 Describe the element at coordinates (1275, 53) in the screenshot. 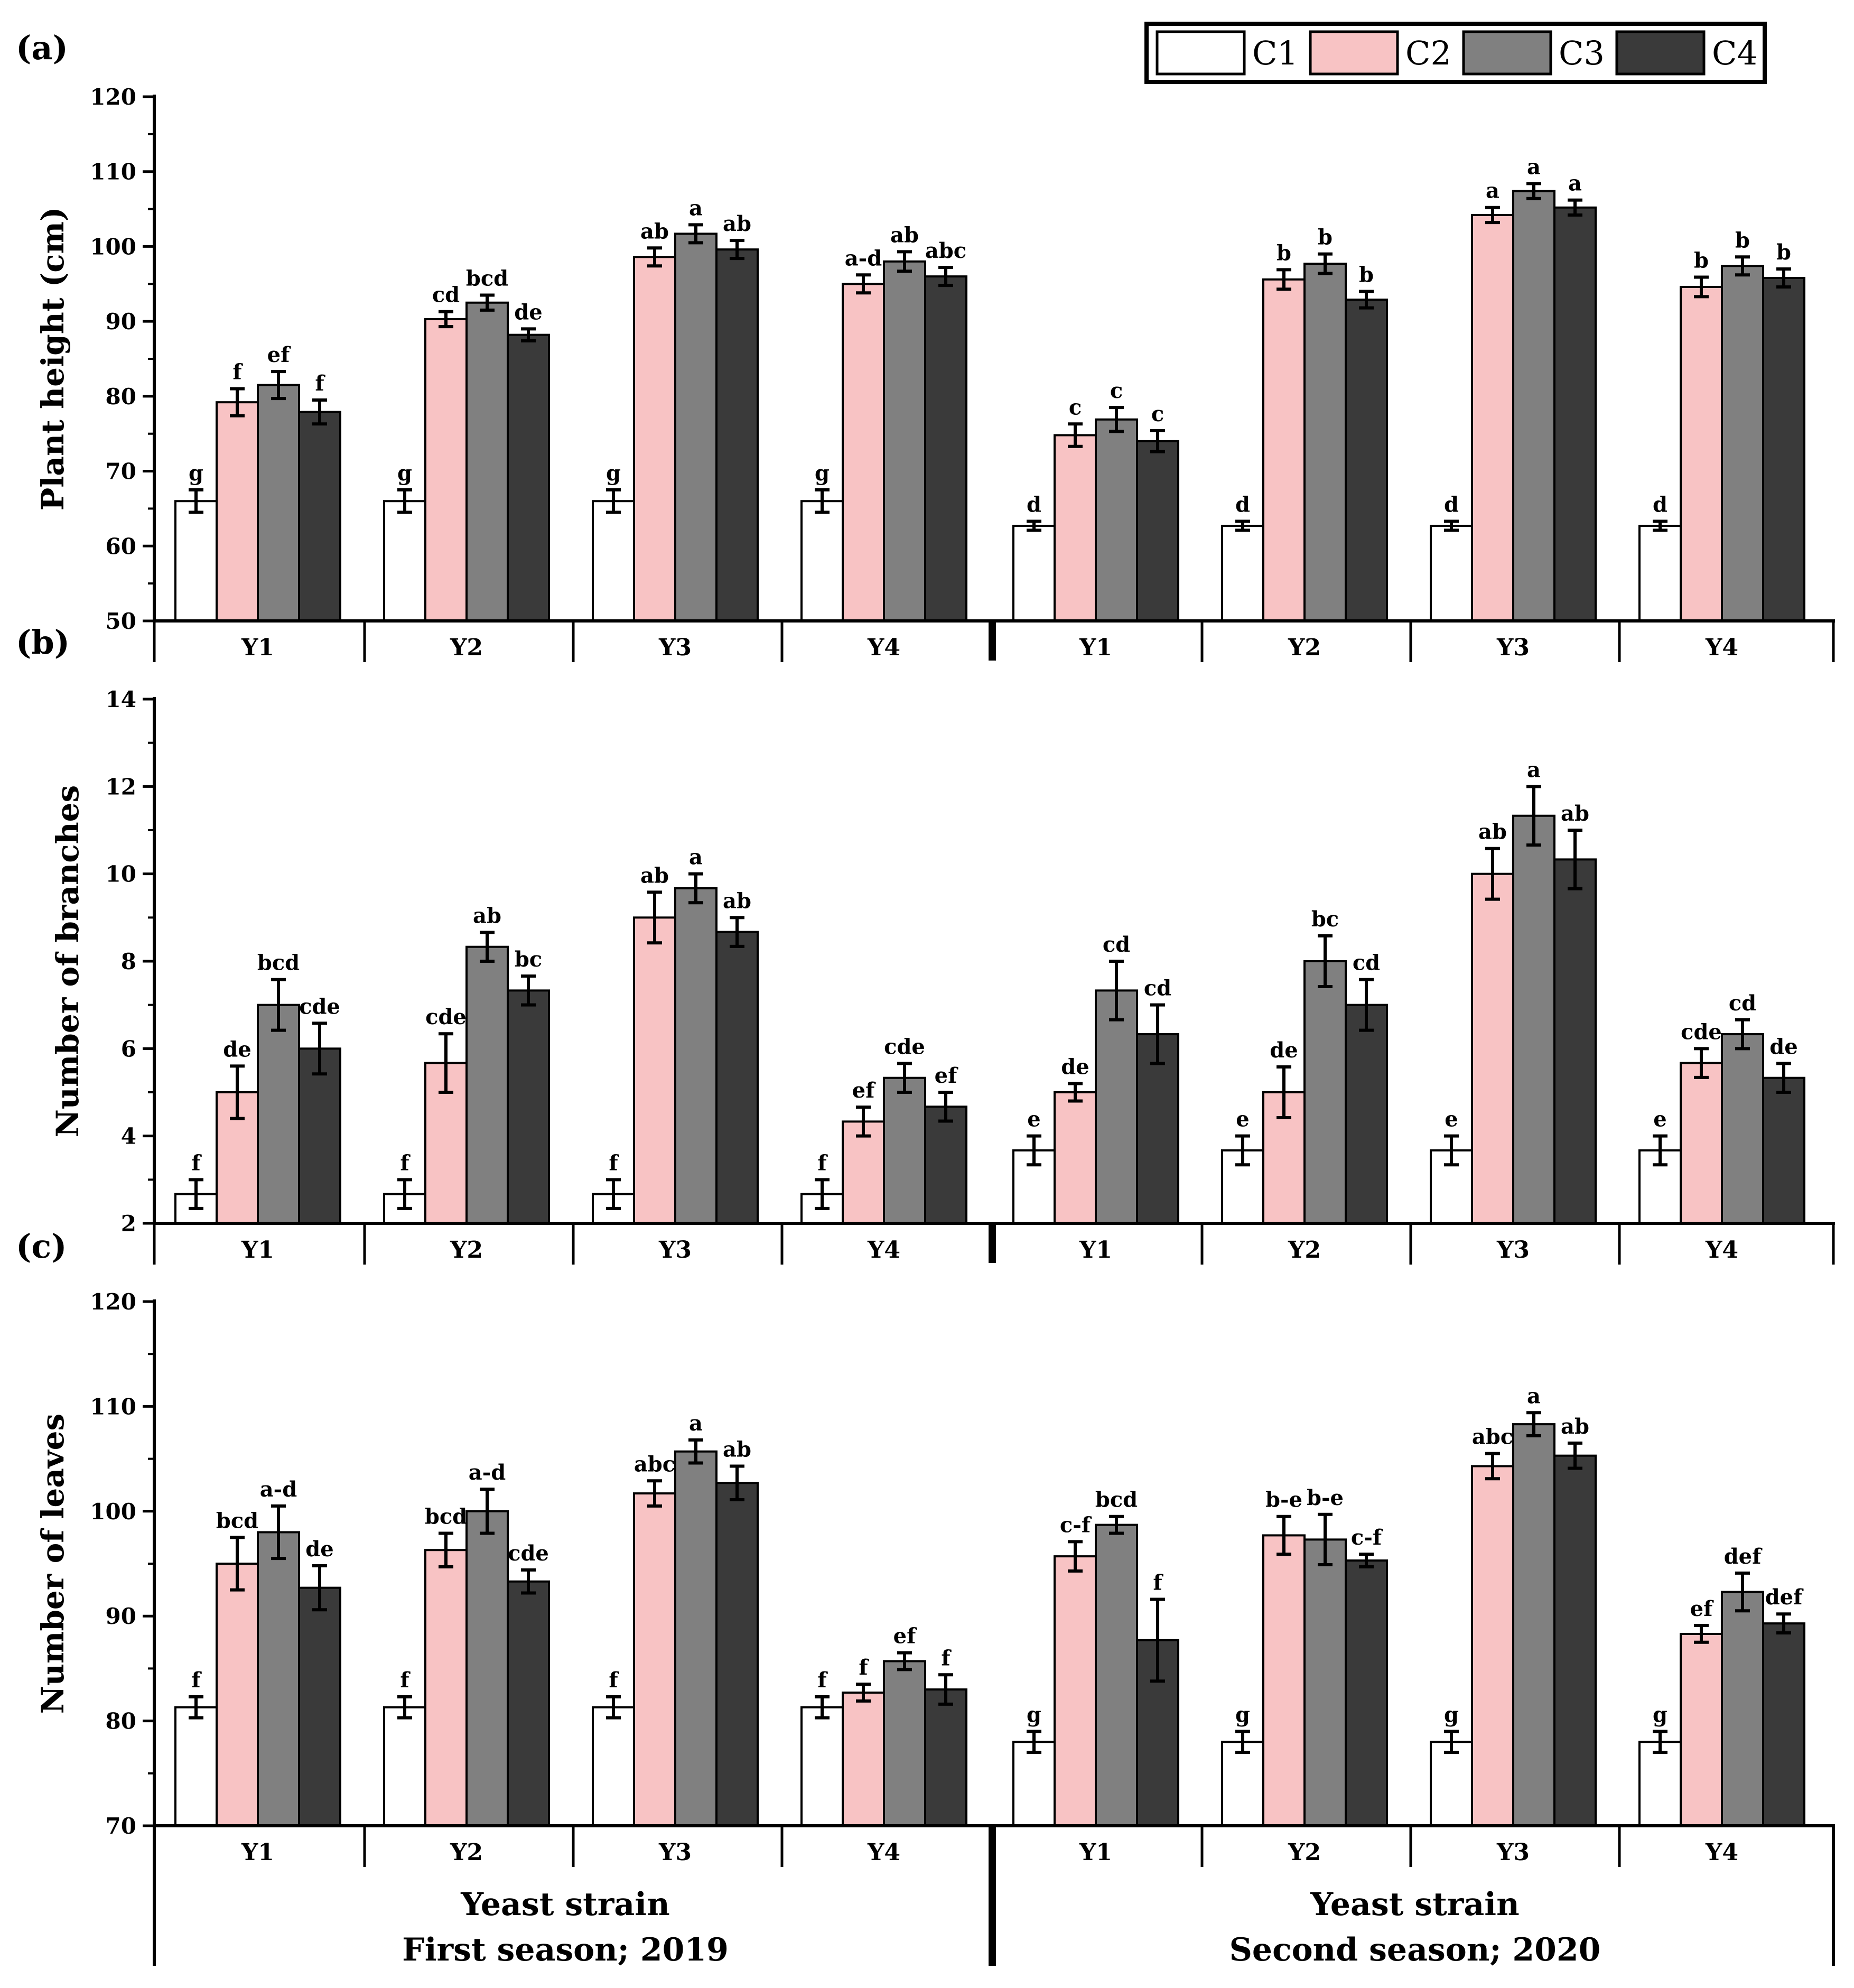

I see `legend-label-c1: C1` at that location.